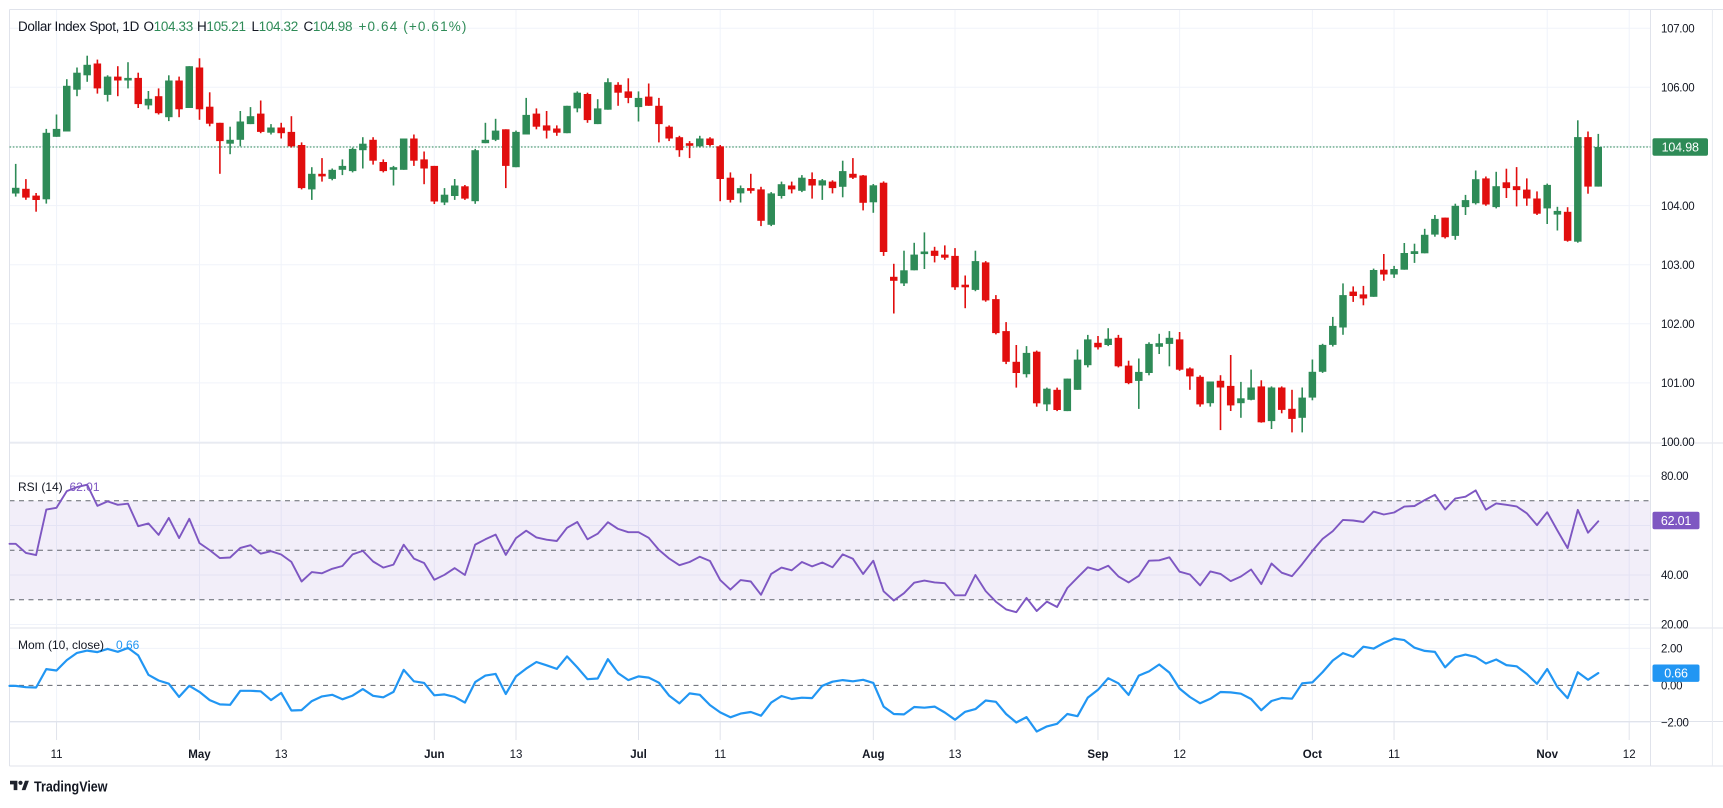  What do you see at coordinates (1677, 325) in the screenshot?
I see `svg-text: 102.00` at bounding box center [1677, 325].